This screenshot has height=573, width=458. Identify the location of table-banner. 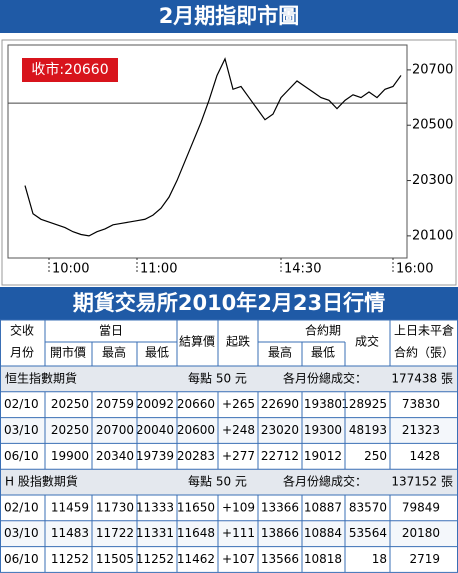
(229, 303).